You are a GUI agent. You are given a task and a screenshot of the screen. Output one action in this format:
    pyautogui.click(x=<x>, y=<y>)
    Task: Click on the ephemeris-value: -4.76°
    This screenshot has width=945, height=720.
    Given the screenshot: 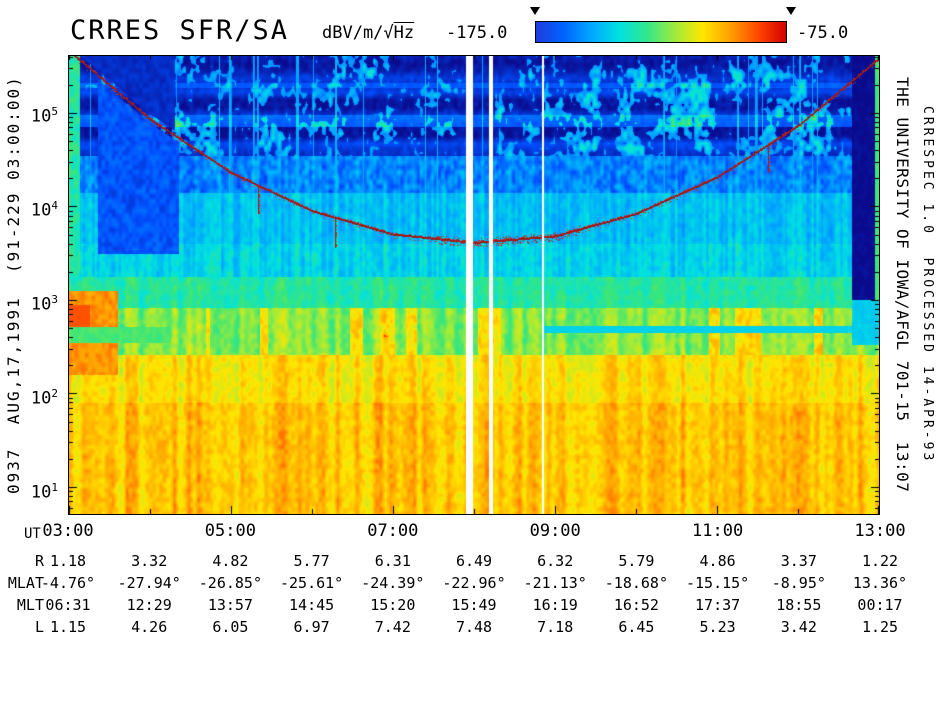 What is the action you would take?
    pyautogui.click(x=68, y=583)
    